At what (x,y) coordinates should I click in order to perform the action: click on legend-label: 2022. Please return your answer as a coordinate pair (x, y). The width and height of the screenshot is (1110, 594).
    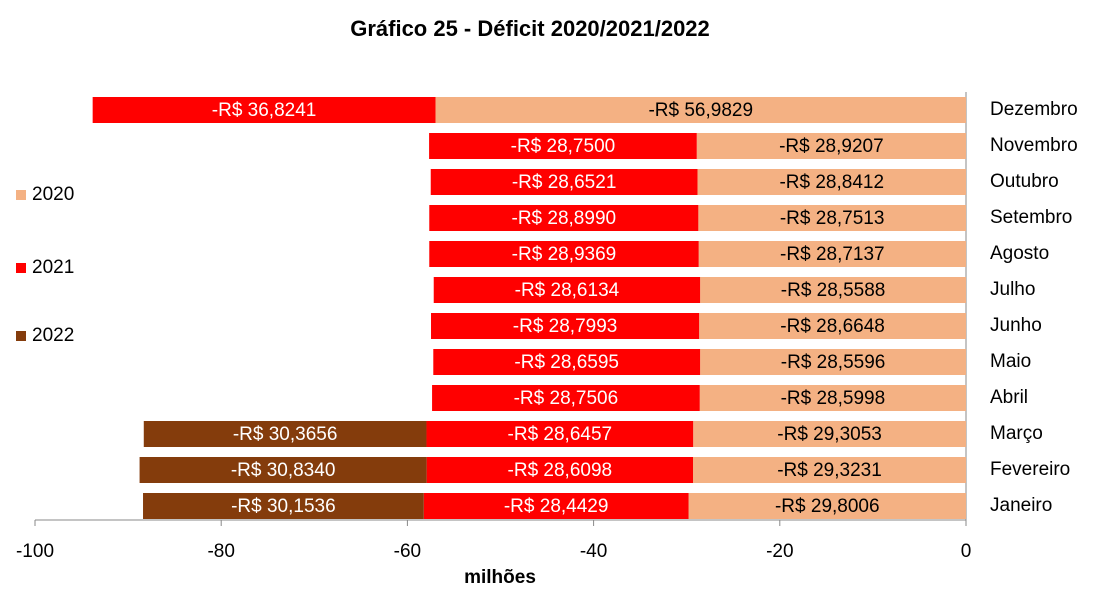
    Looking at the image, I should click on (53, 335).